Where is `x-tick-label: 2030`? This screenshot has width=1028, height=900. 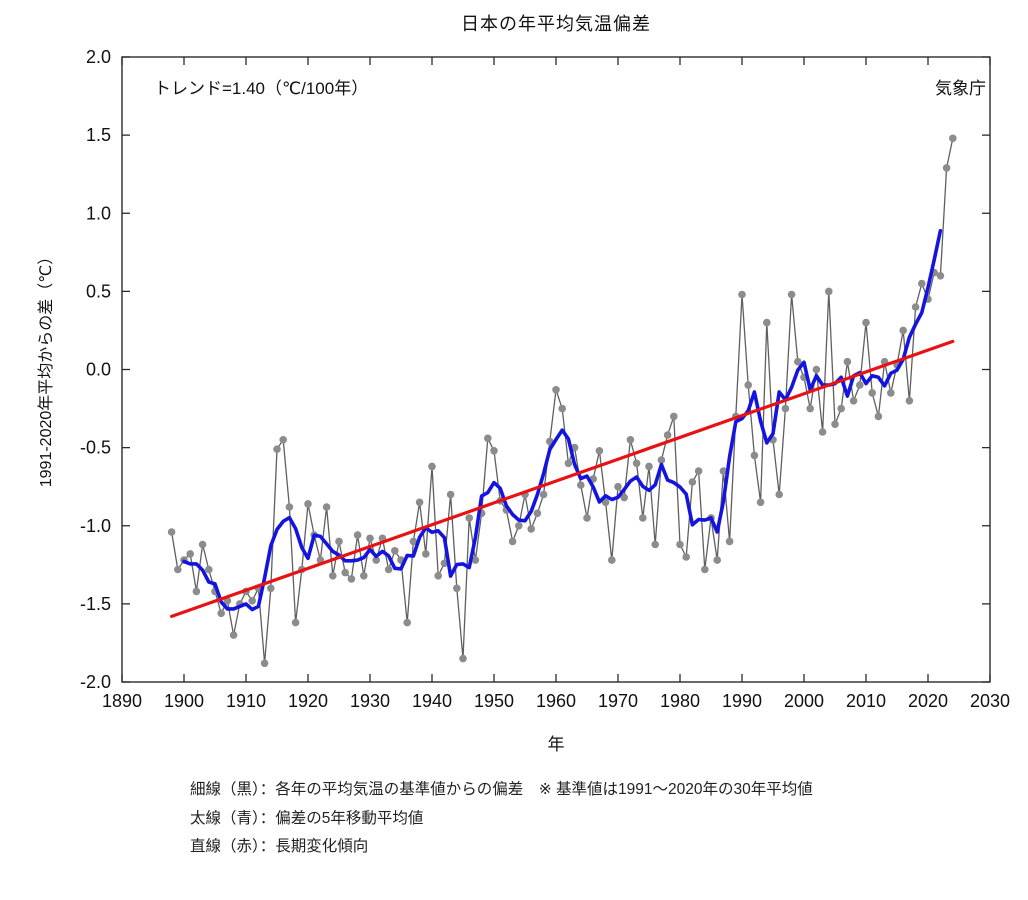 x-tick-label: 2030 is located at coordinates (990, 701).